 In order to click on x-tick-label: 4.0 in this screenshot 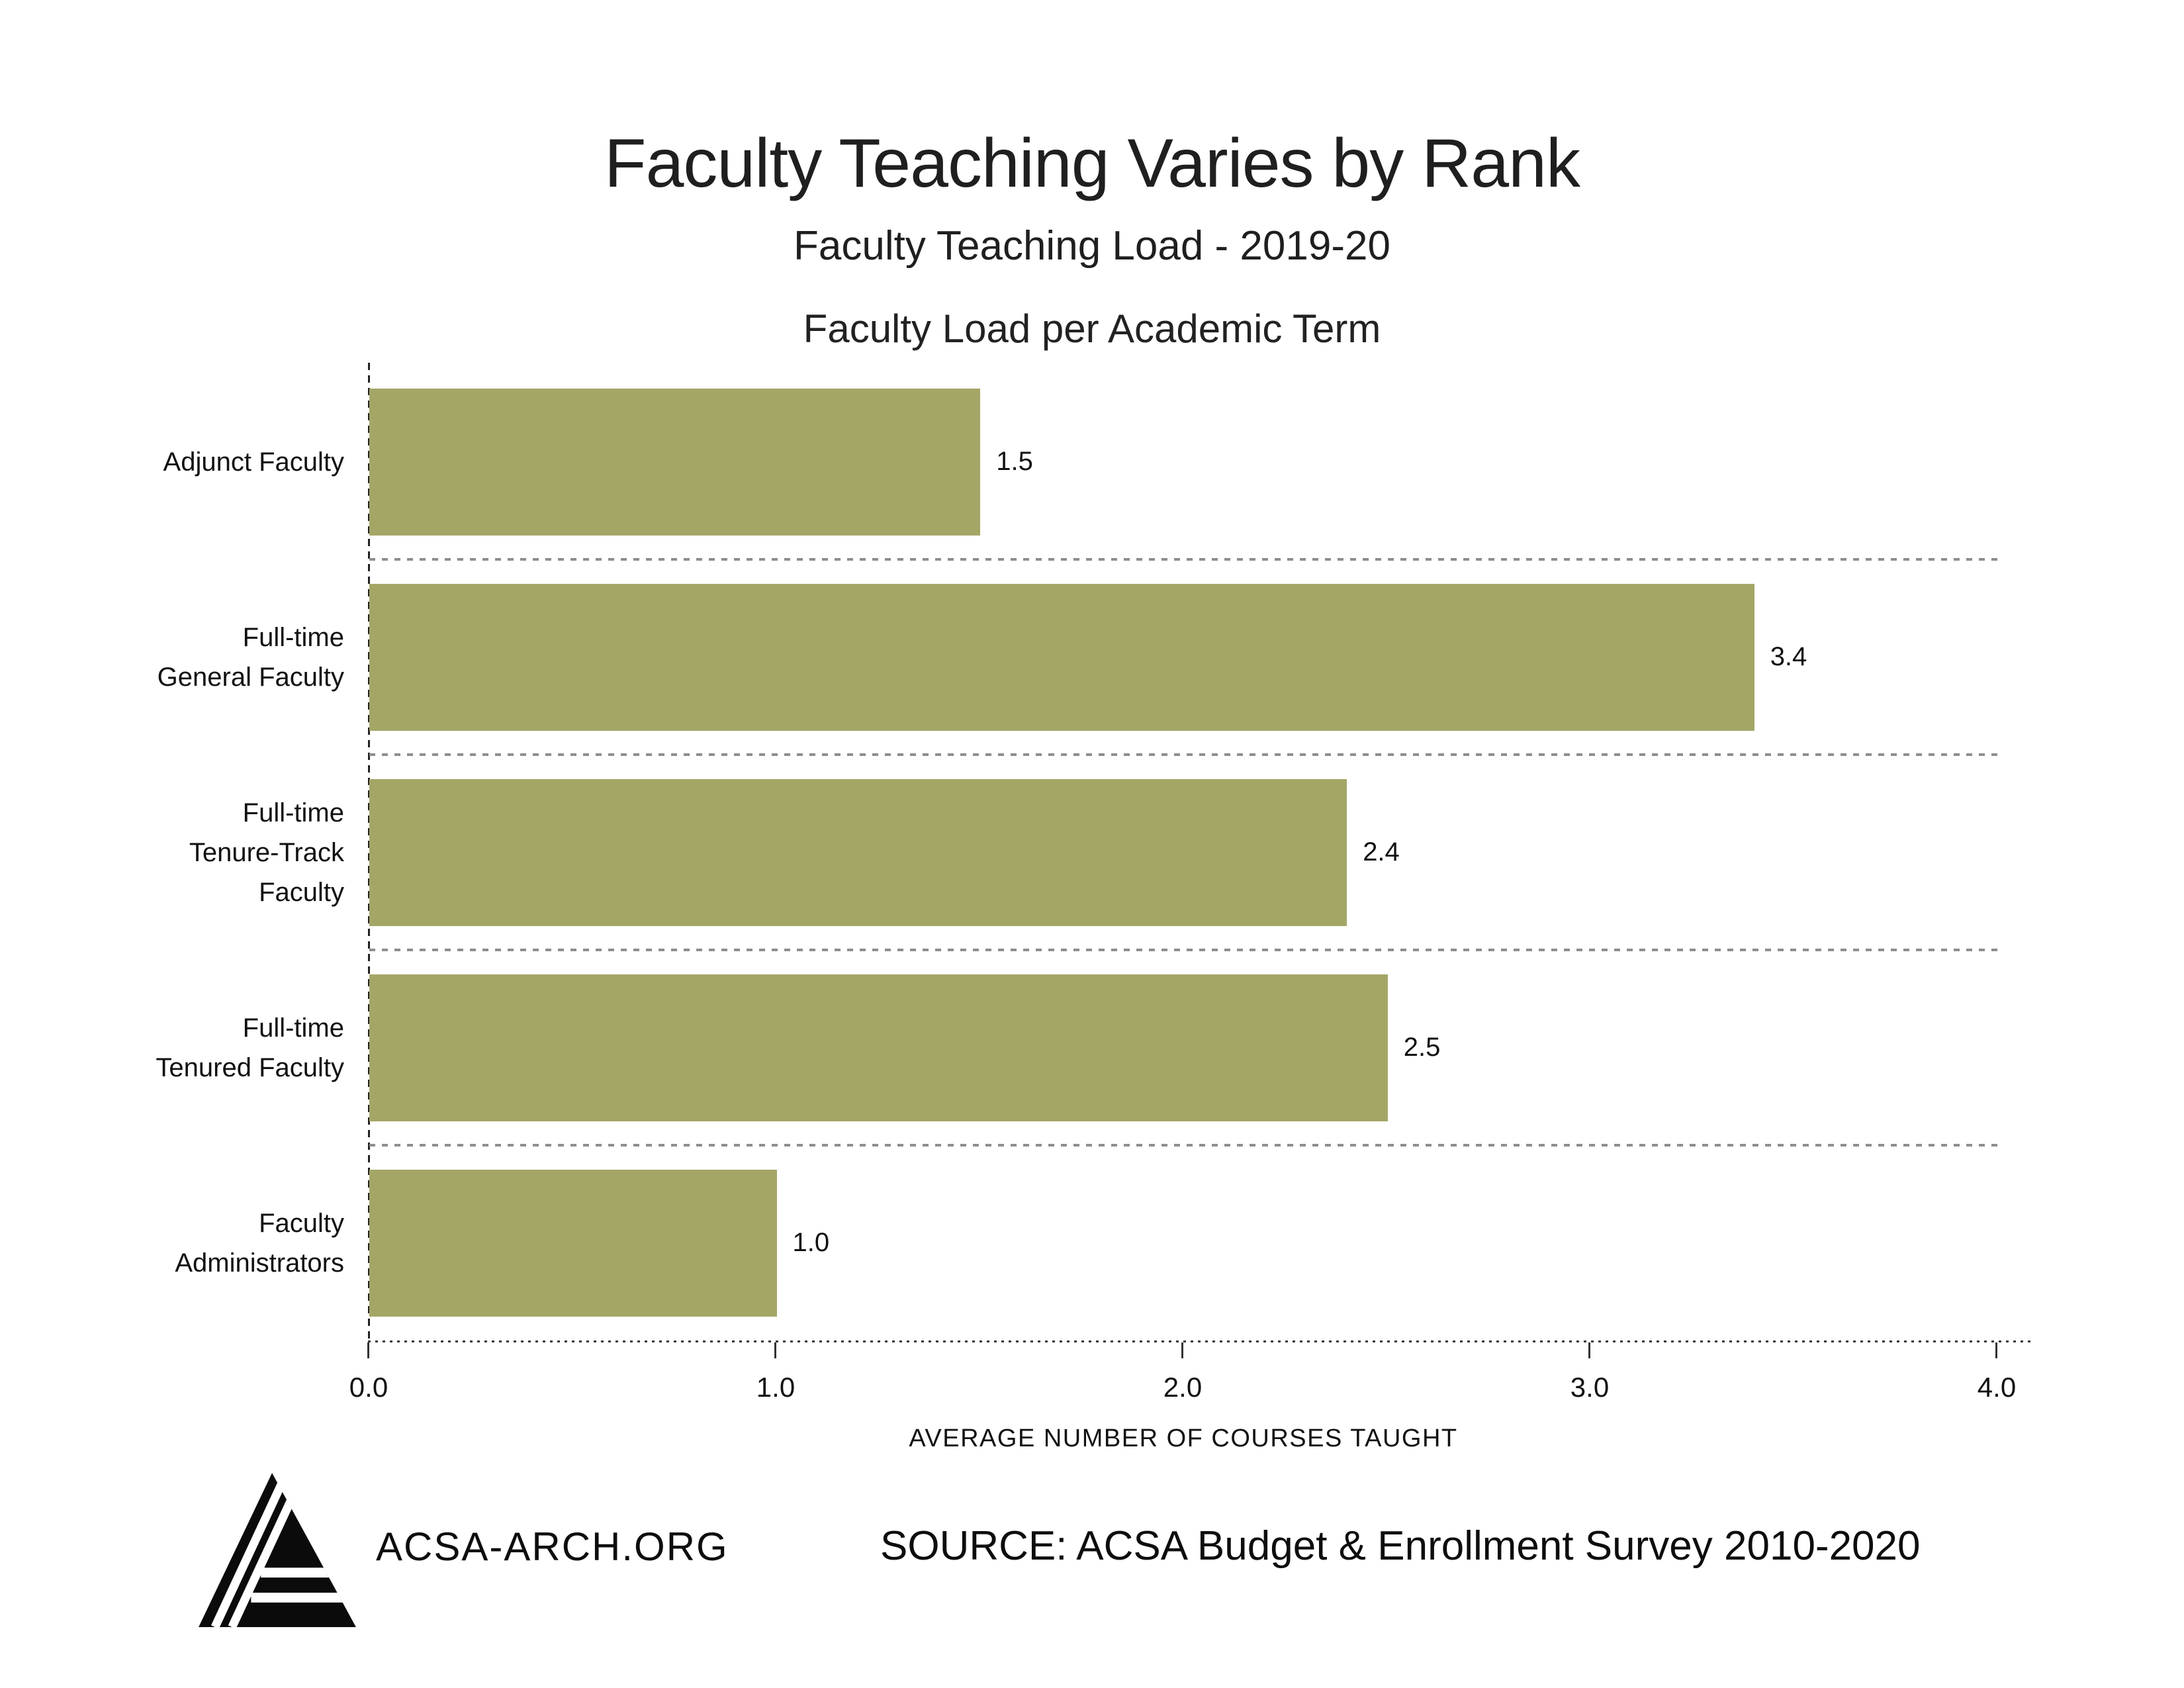, I will do `click(1997, 1387)`.